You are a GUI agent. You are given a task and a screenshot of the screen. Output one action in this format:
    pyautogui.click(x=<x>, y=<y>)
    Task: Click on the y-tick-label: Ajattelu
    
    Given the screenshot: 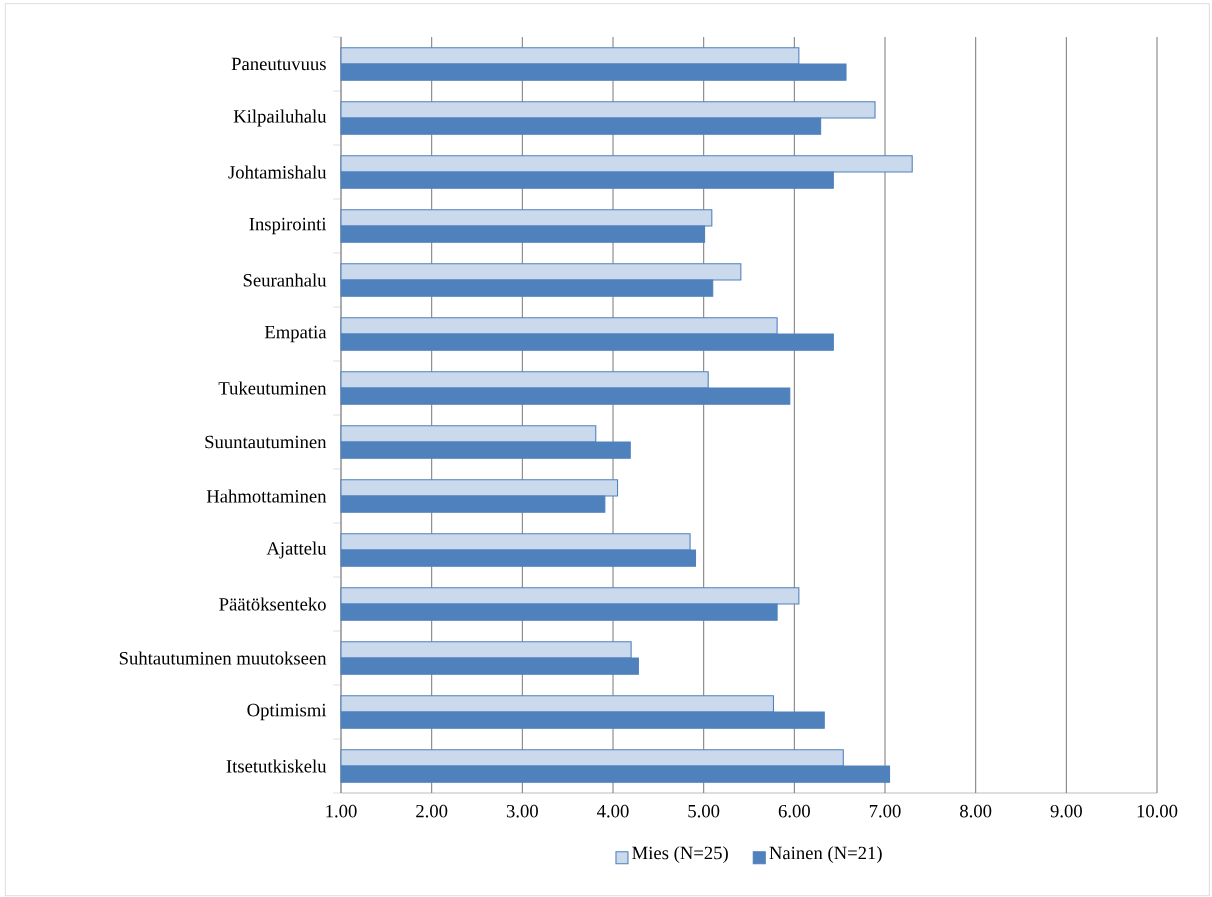 What is the action you would take?
    pyautogui.click(x=296, y=550)
    